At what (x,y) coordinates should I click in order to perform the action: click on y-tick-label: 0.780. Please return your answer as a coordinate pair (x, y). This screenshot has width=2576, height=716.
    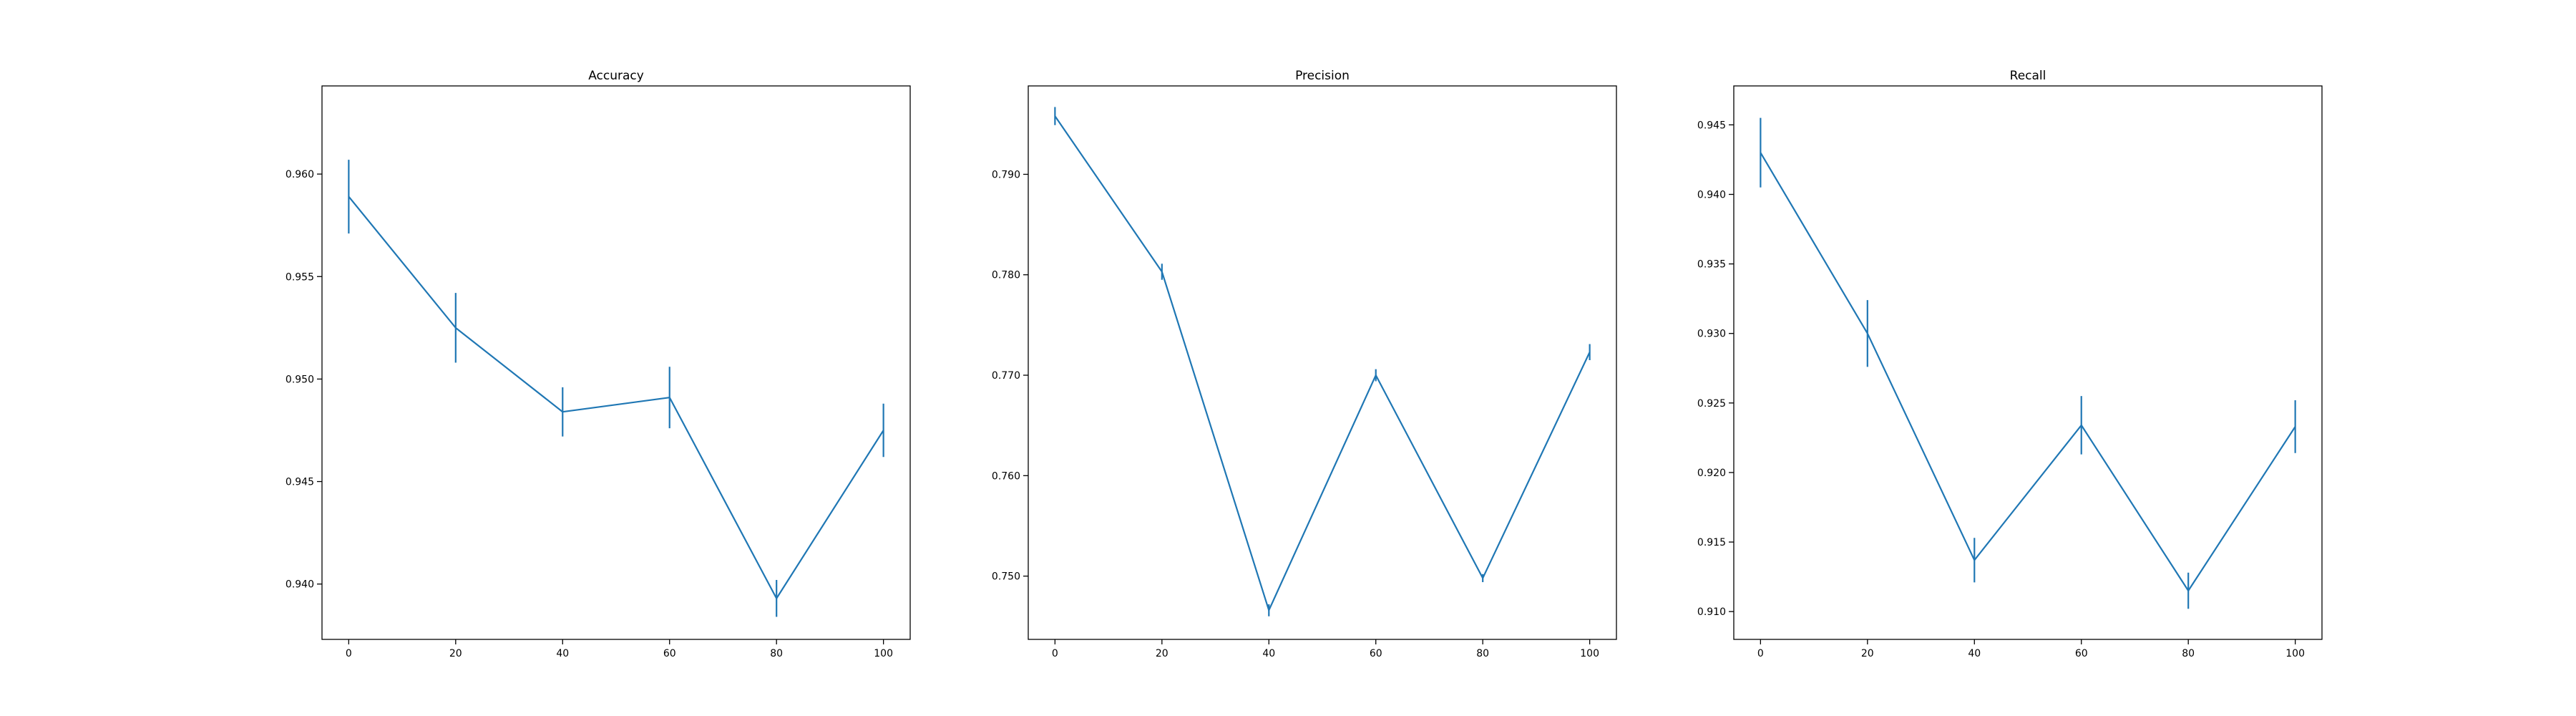
    Looking at the image, I should click on (1006, 275).